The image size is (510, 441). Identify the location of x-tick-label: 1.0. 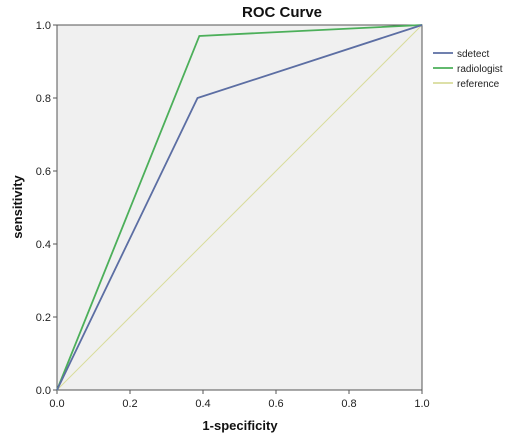
(421, 404).